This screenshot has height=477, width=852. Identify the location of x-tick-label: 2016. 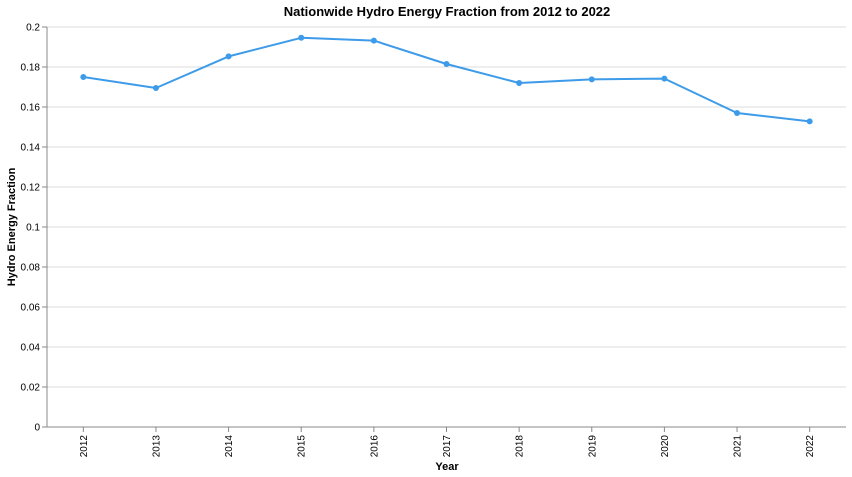
(374, 446).